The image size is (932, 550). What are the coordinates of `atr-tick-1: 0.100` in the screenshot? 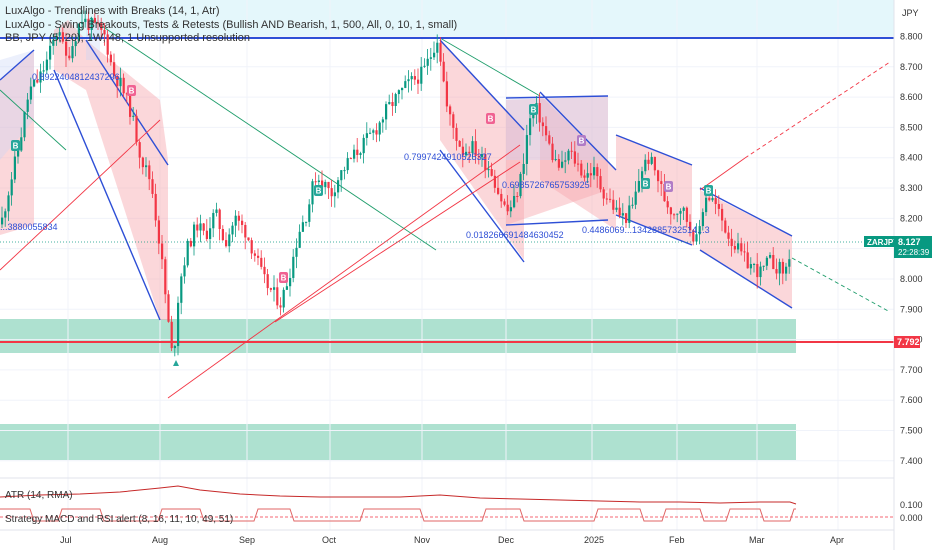 It's located at (911, 505).